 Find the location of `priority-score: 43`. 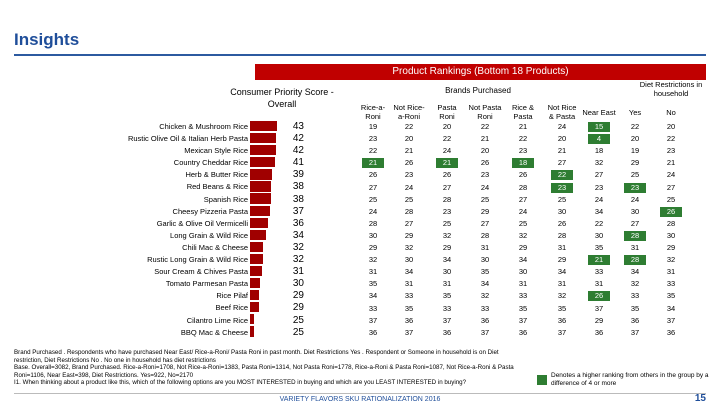

priority-score: 43 is located at coordinates (298, 126).